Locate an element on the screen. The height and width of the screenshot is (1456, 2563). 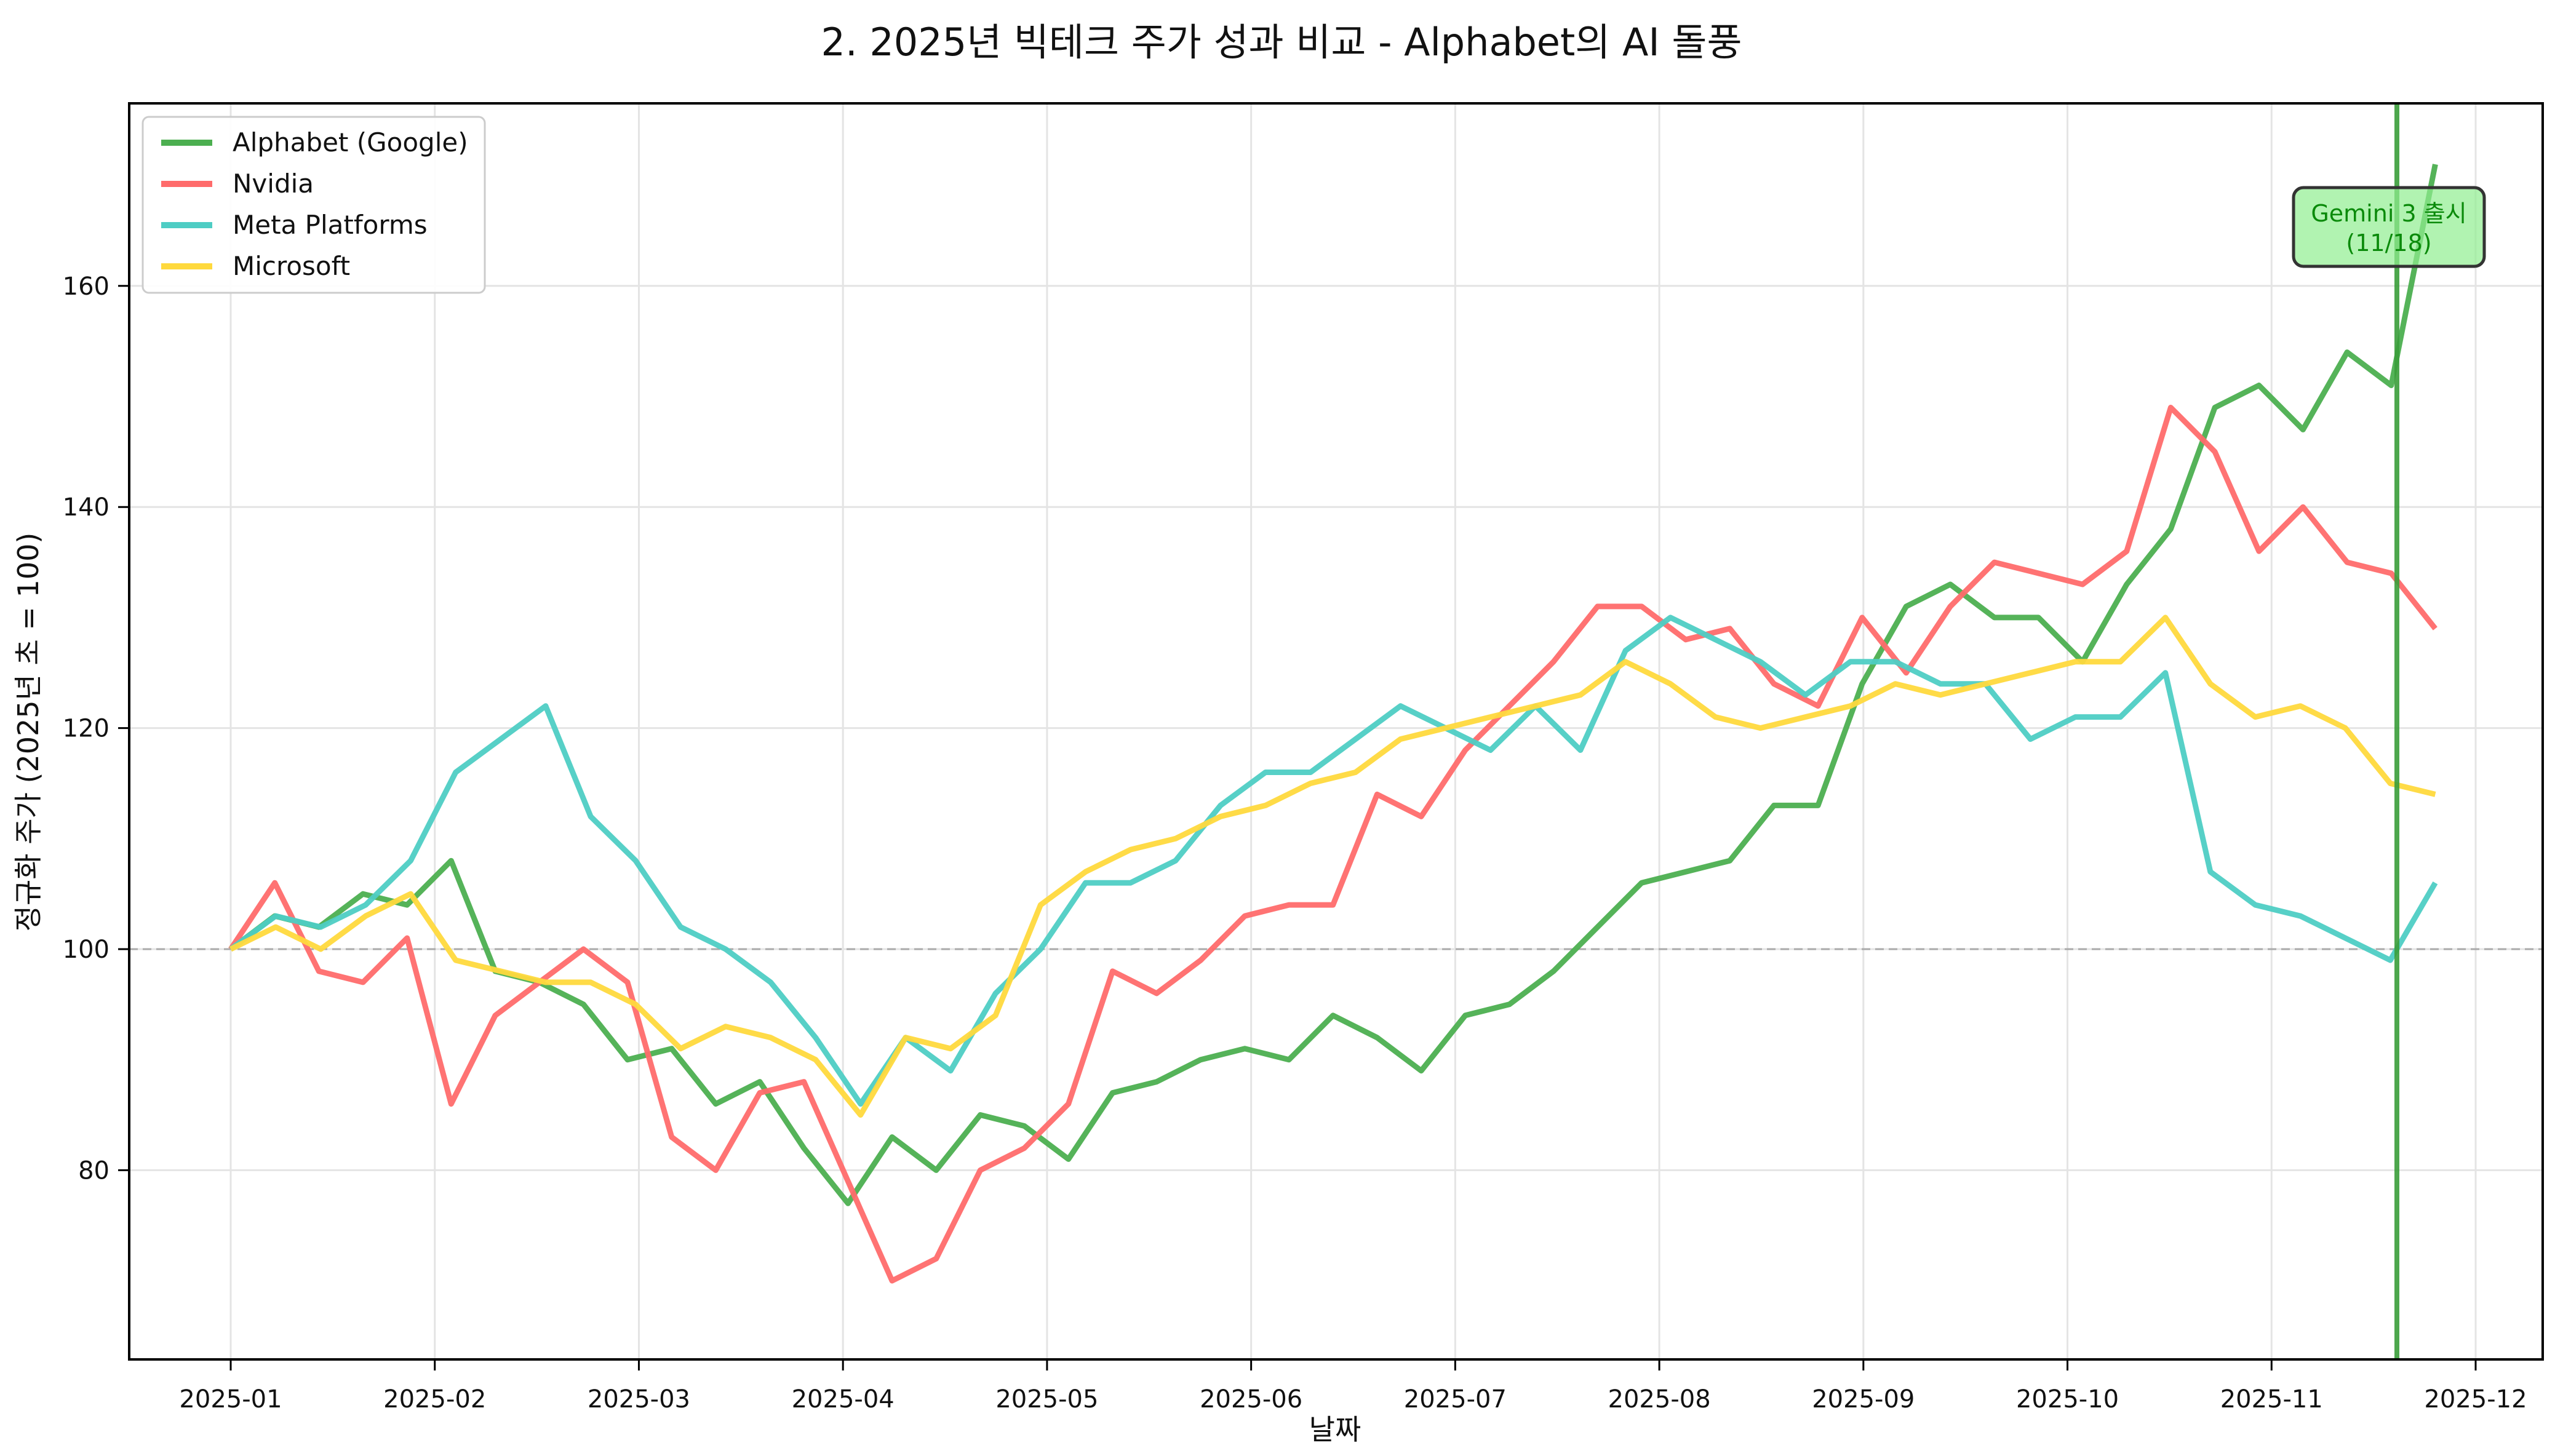
x-tick-label: 2025-07 is located at coordinates (1456, 1400).